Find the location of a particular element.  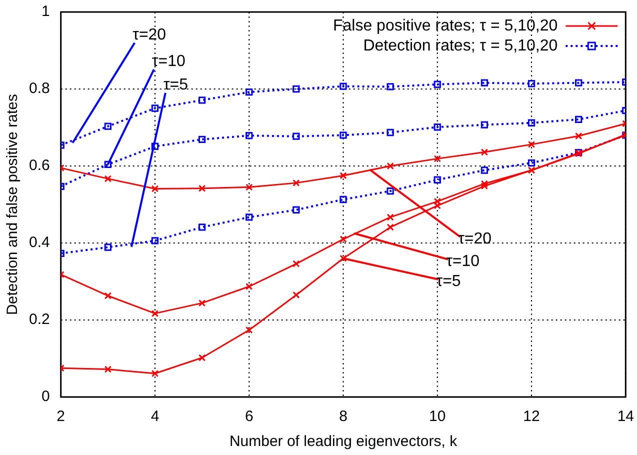

x-tick-label: 8 is located at coordinates (343, 417).